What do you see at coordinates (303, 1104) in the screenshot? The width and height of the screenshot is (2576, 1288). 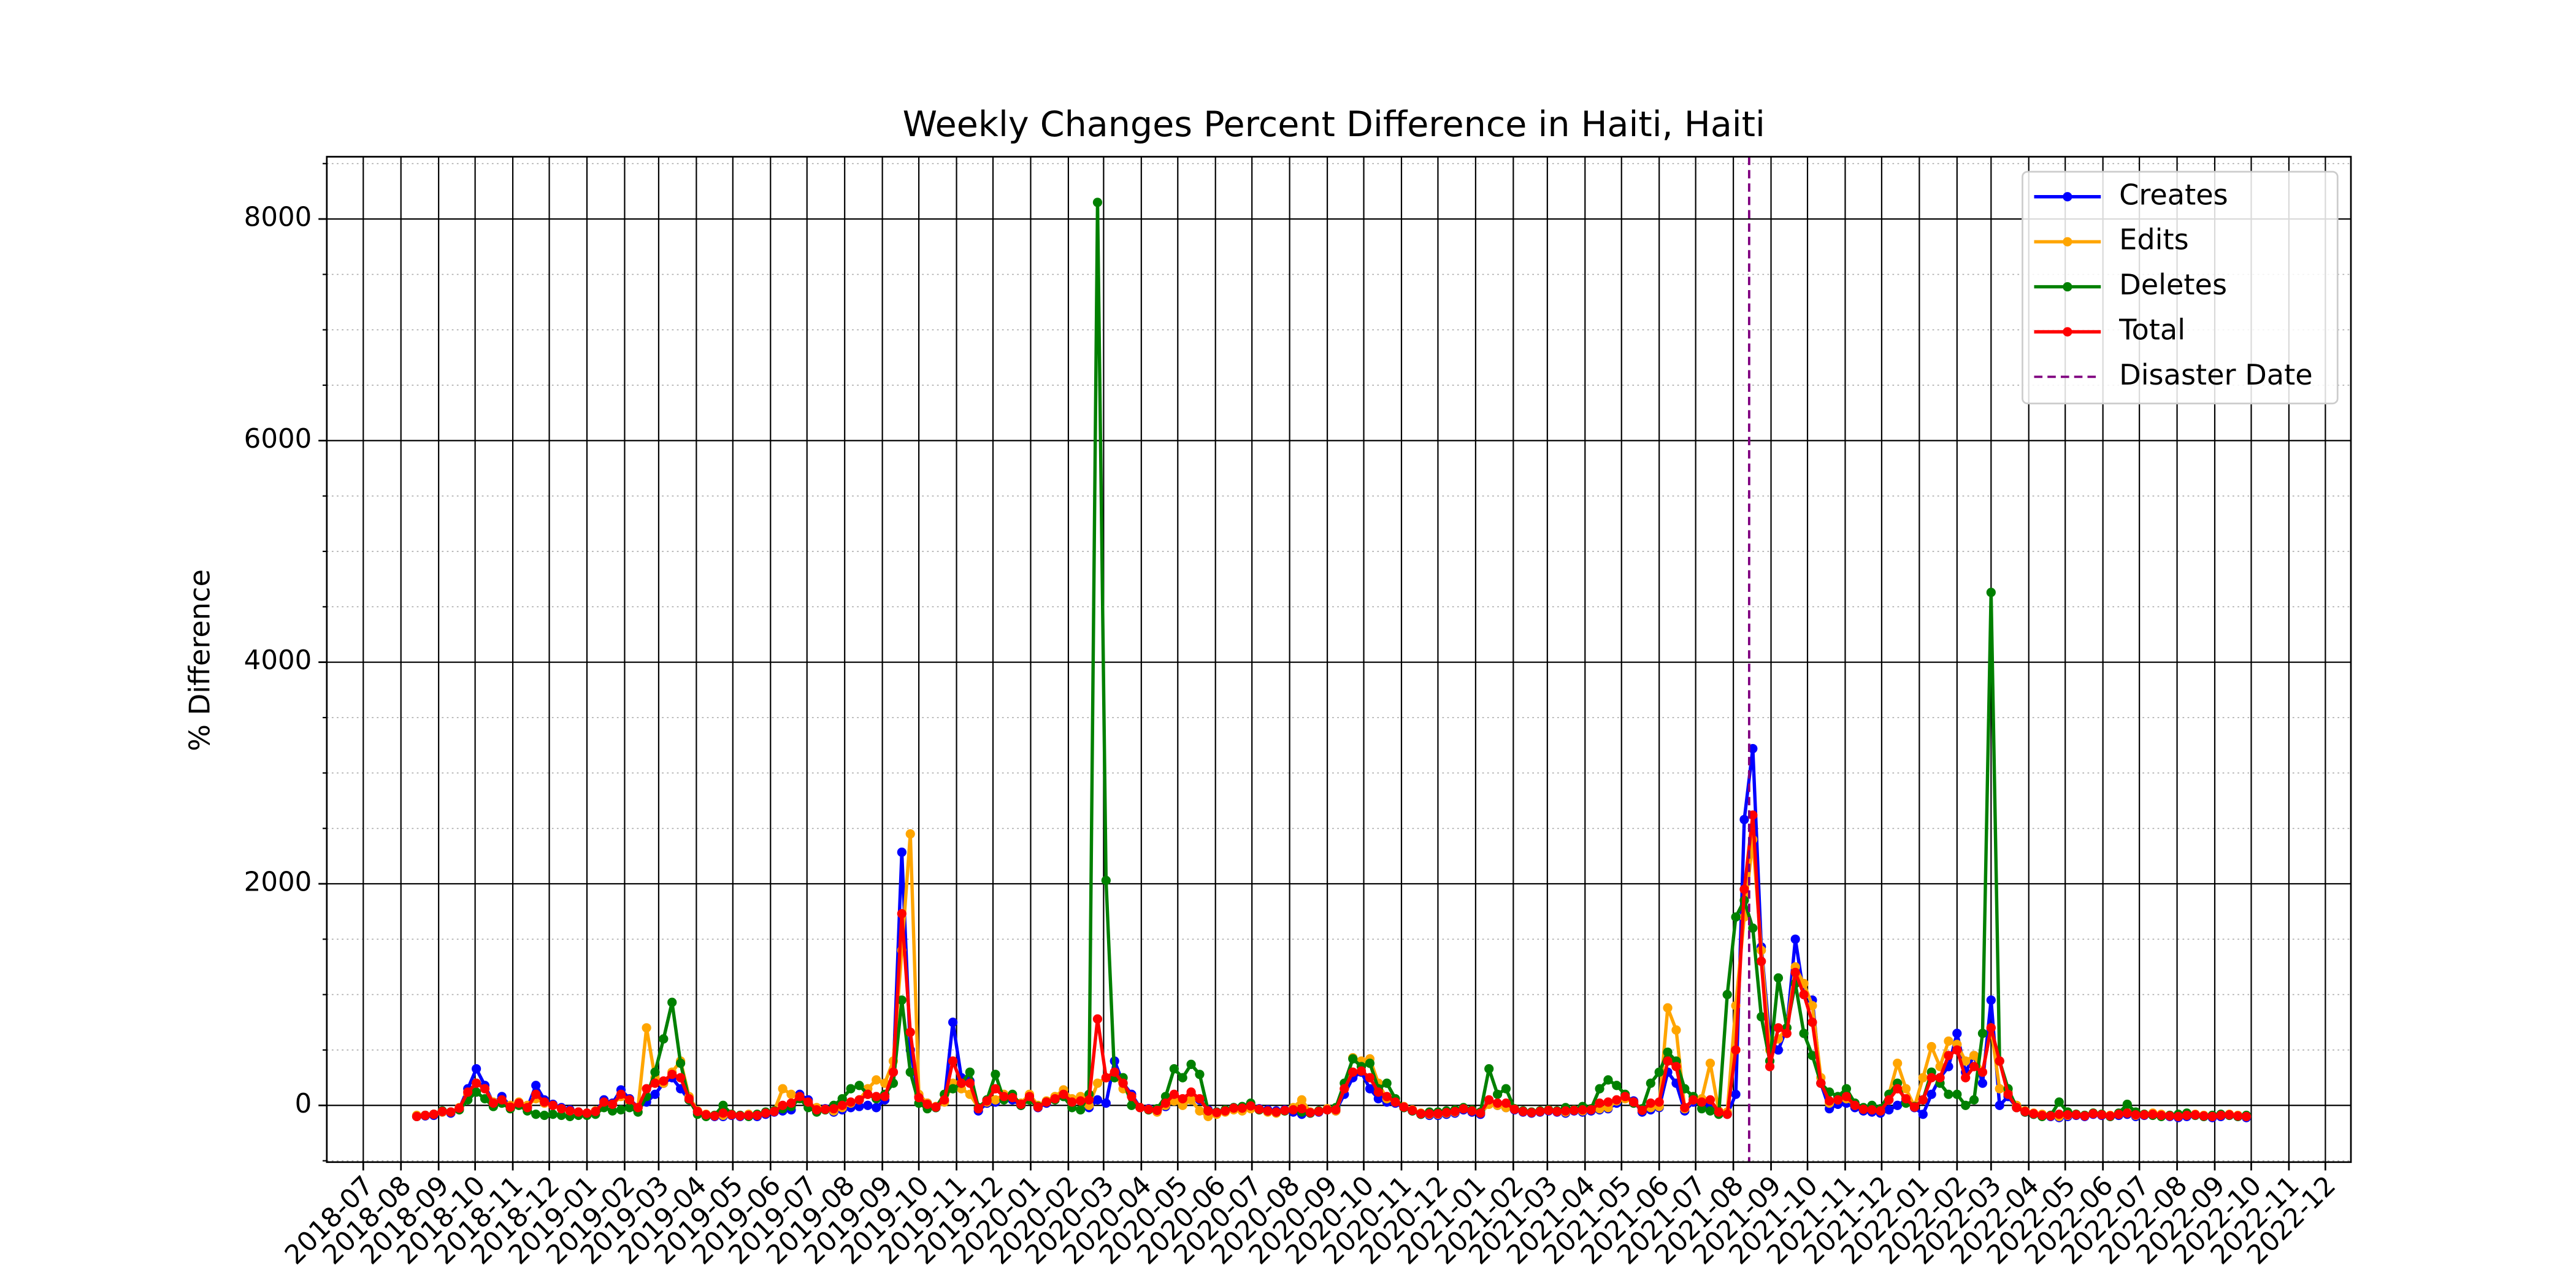 I see `y-tick-label: 0` at bounding box center [303, 1104].